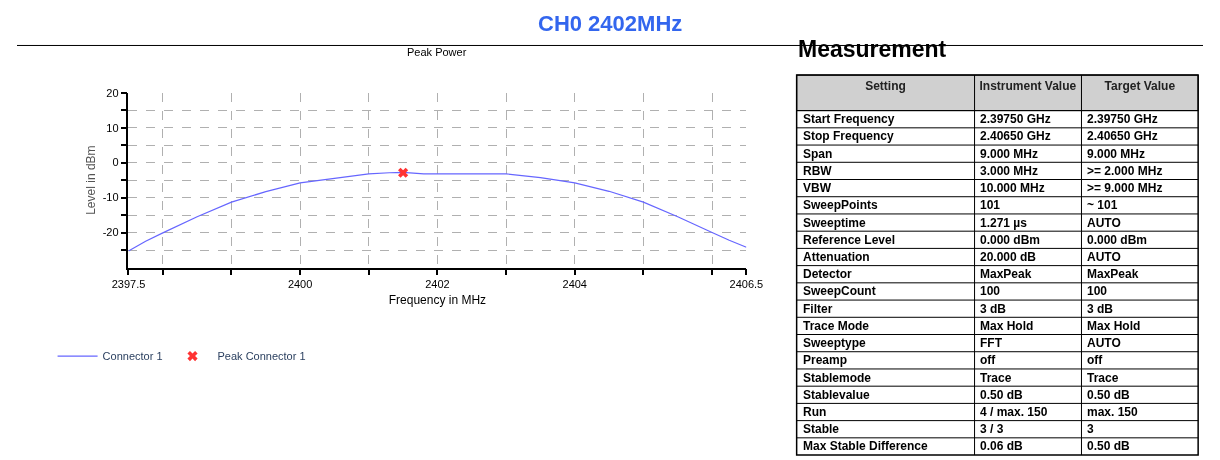 The image size is (1220, 460). What do you see at coordinates (885, 86) in the screenshot?
I see `category-label: Setting` at bounding box center [885, 86].